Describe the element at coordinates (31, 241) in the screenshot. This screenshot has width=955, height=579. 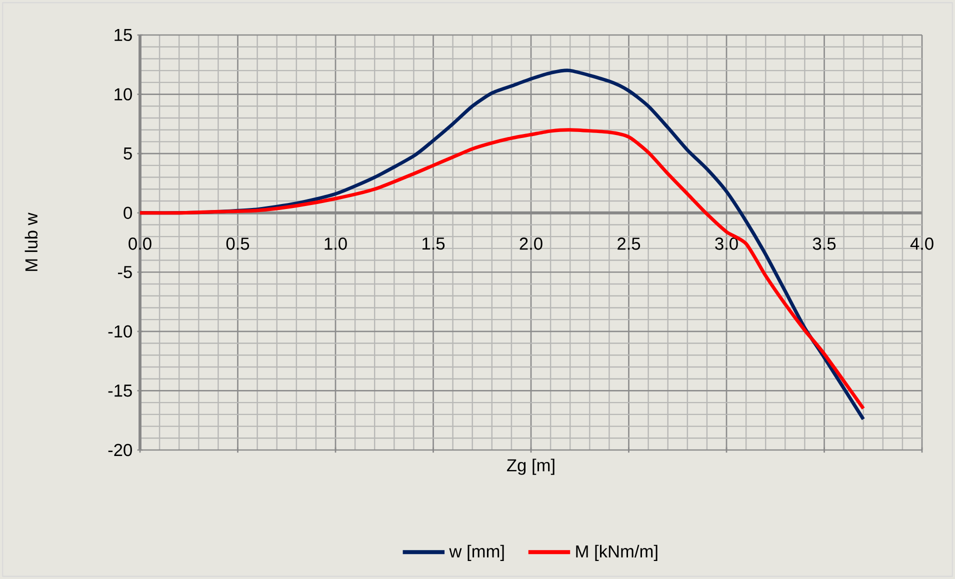
I see `y-axis-title: M lub w` at that location.